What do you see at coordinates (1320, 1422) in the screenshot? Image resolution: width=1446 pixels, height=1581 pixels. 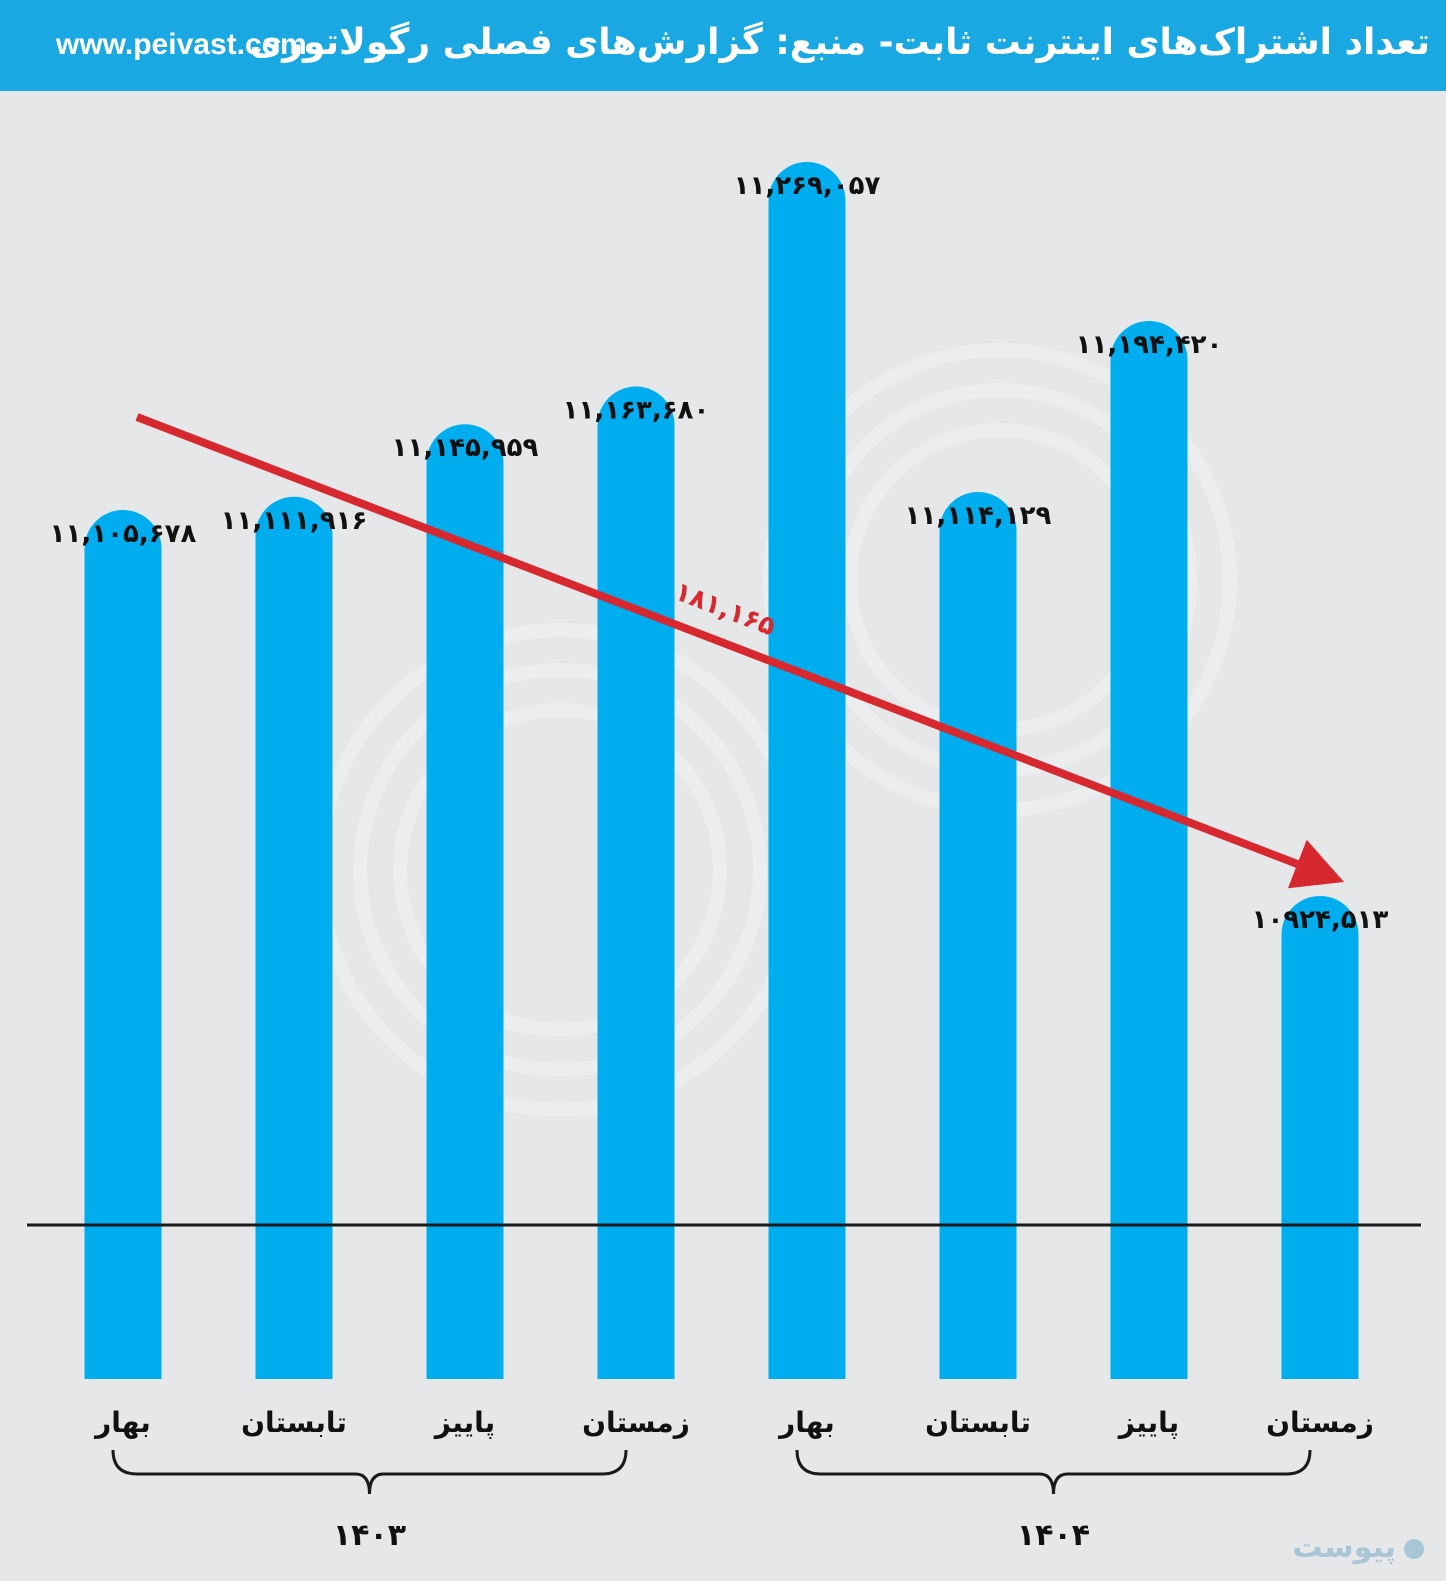 I see `category-label-7: زمستان` at bounding box center [1320, 1422].